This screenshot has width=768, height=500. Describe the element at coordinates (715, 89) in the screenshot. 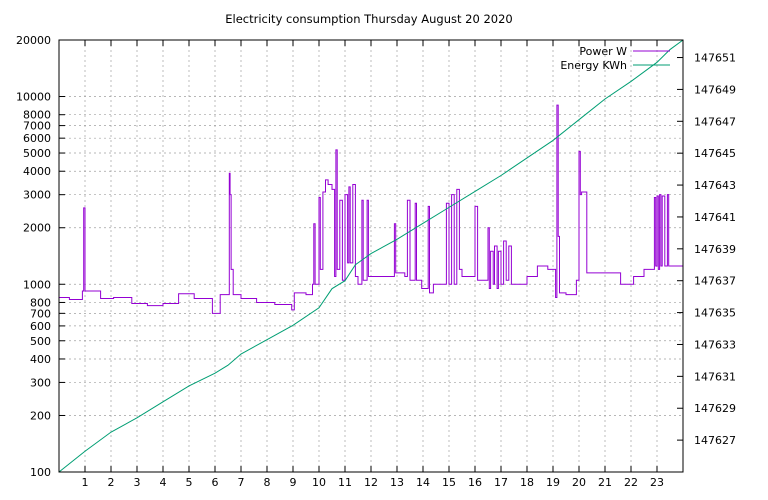

I see `y-right-tick-label: 147649` at that location.